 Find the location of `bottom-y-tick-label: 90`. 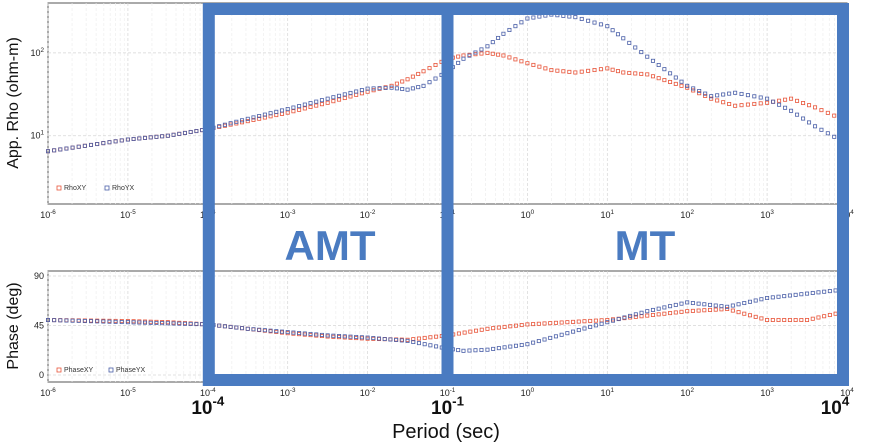

bottom-y-tick-label: 90 is located at coordinates (39, 276).